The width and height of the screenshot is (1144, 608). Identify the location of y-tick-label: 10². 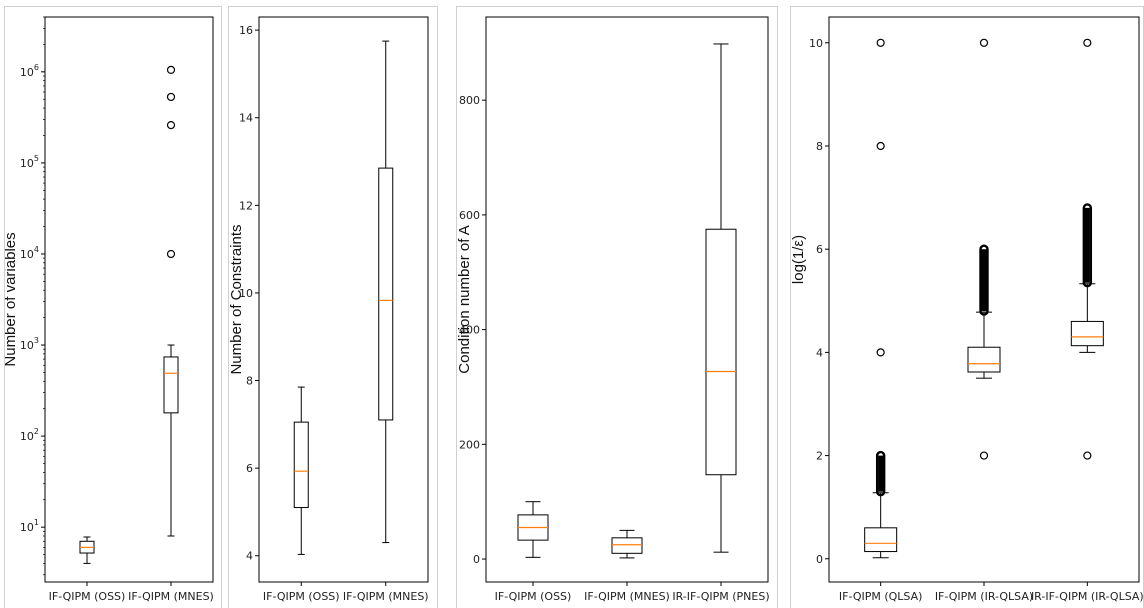
(29, 435).